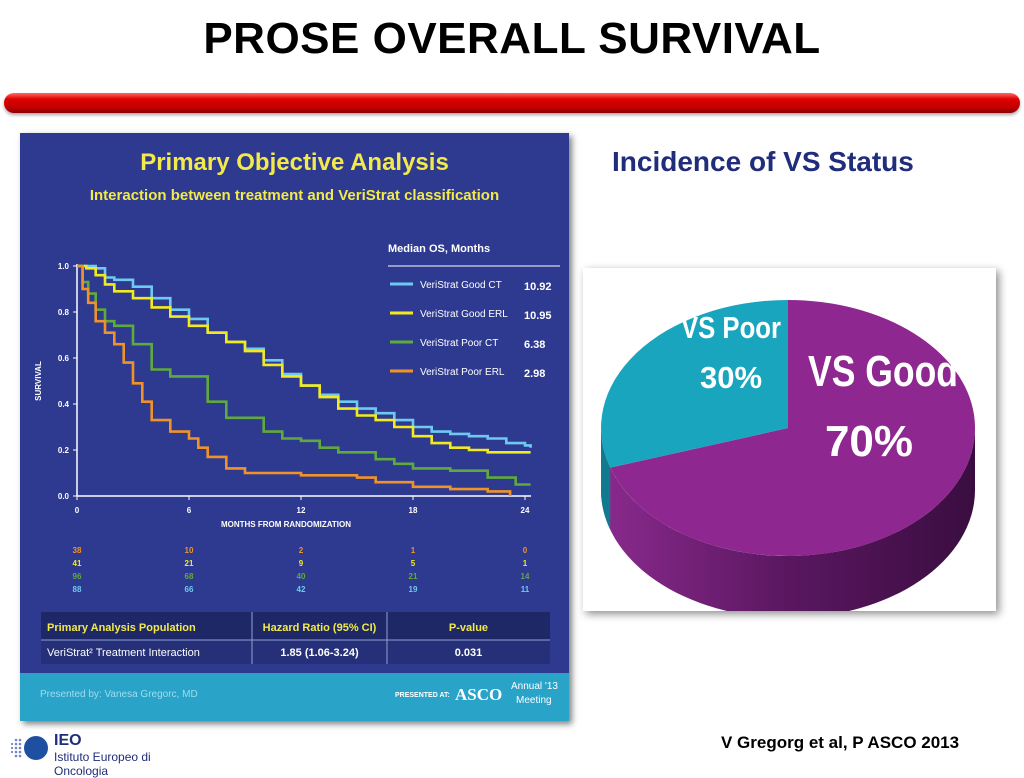 This screenshot has width=1024, height=778. I want to click on at-risk-value: 14, so click(525, 576).